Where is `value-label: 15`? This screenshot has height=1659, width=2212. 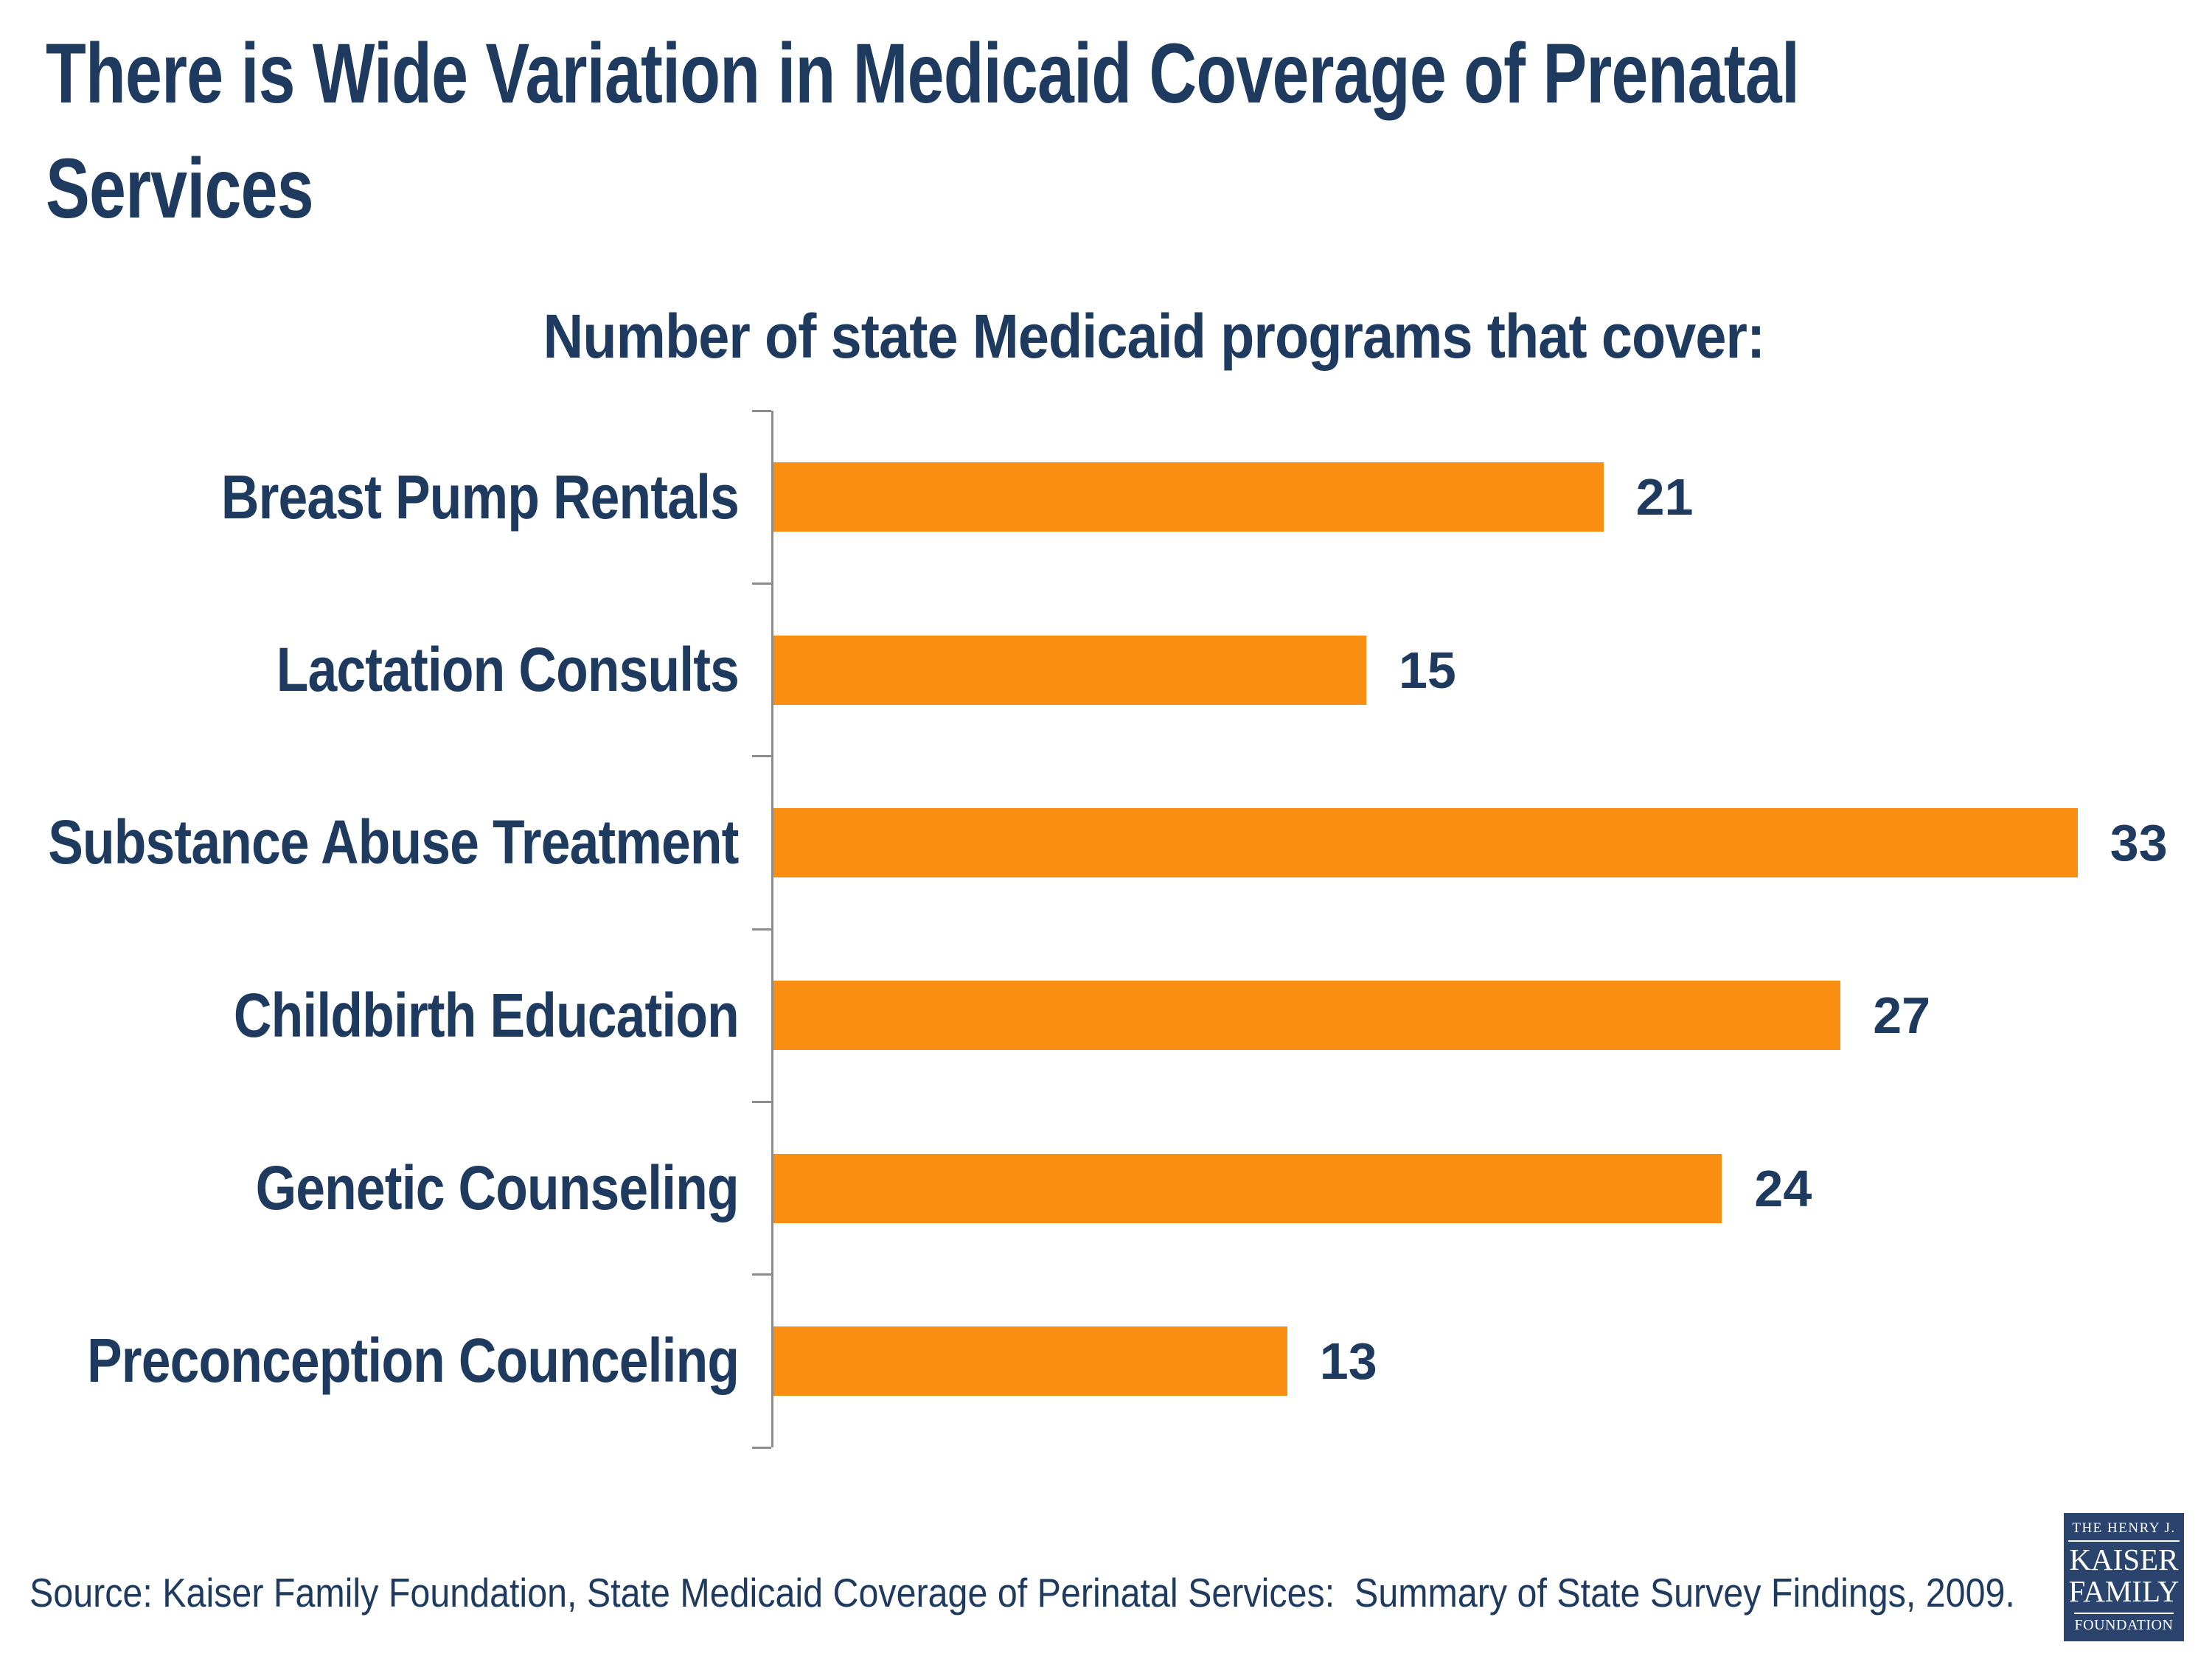 value-label: 15 is located at coordinates (1427, 670).